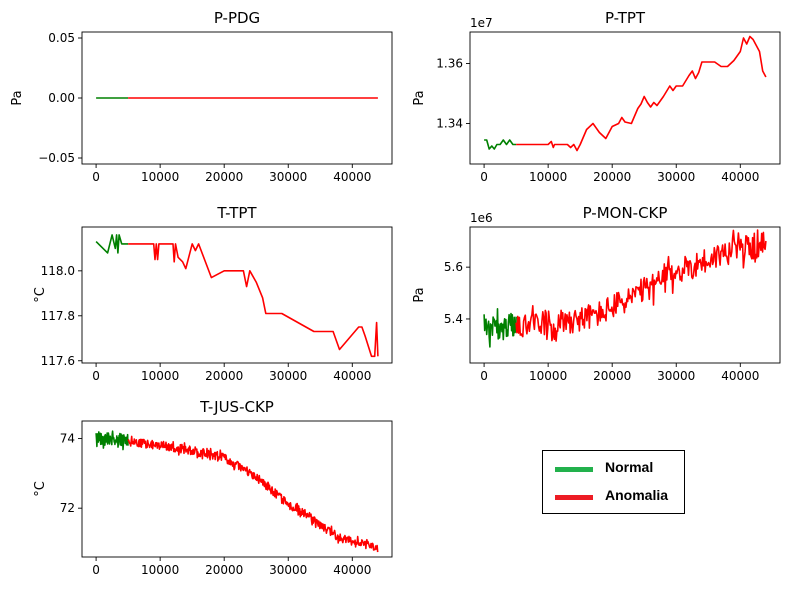 The width and height of the screenshot is (790, 590). Describe the element at coordinates (56, 158) in the screenshot. I see `y-tick-label: −0.05` at that location.